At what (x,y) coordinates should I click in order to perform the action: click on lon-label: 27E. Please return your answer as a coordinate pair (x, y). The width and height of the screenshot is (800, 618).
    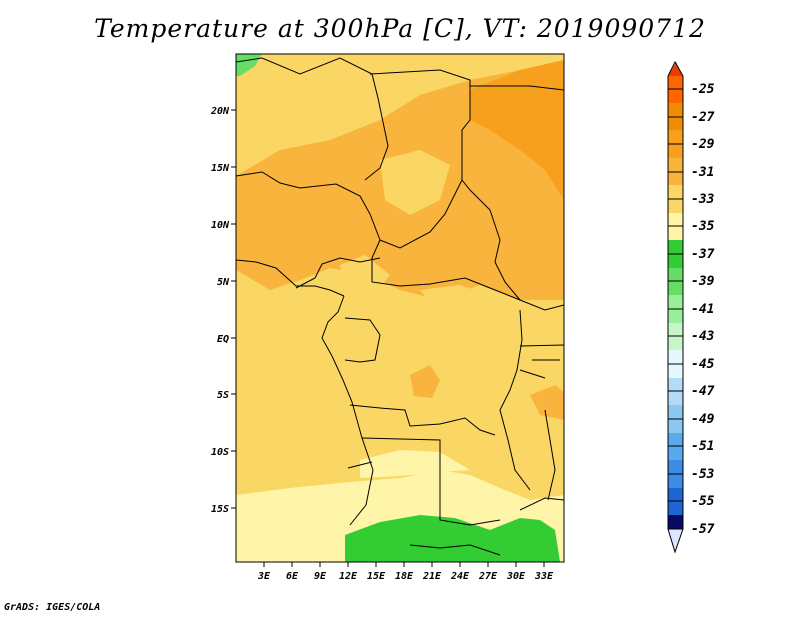
    Looking at the image, I should click on (488, 576).